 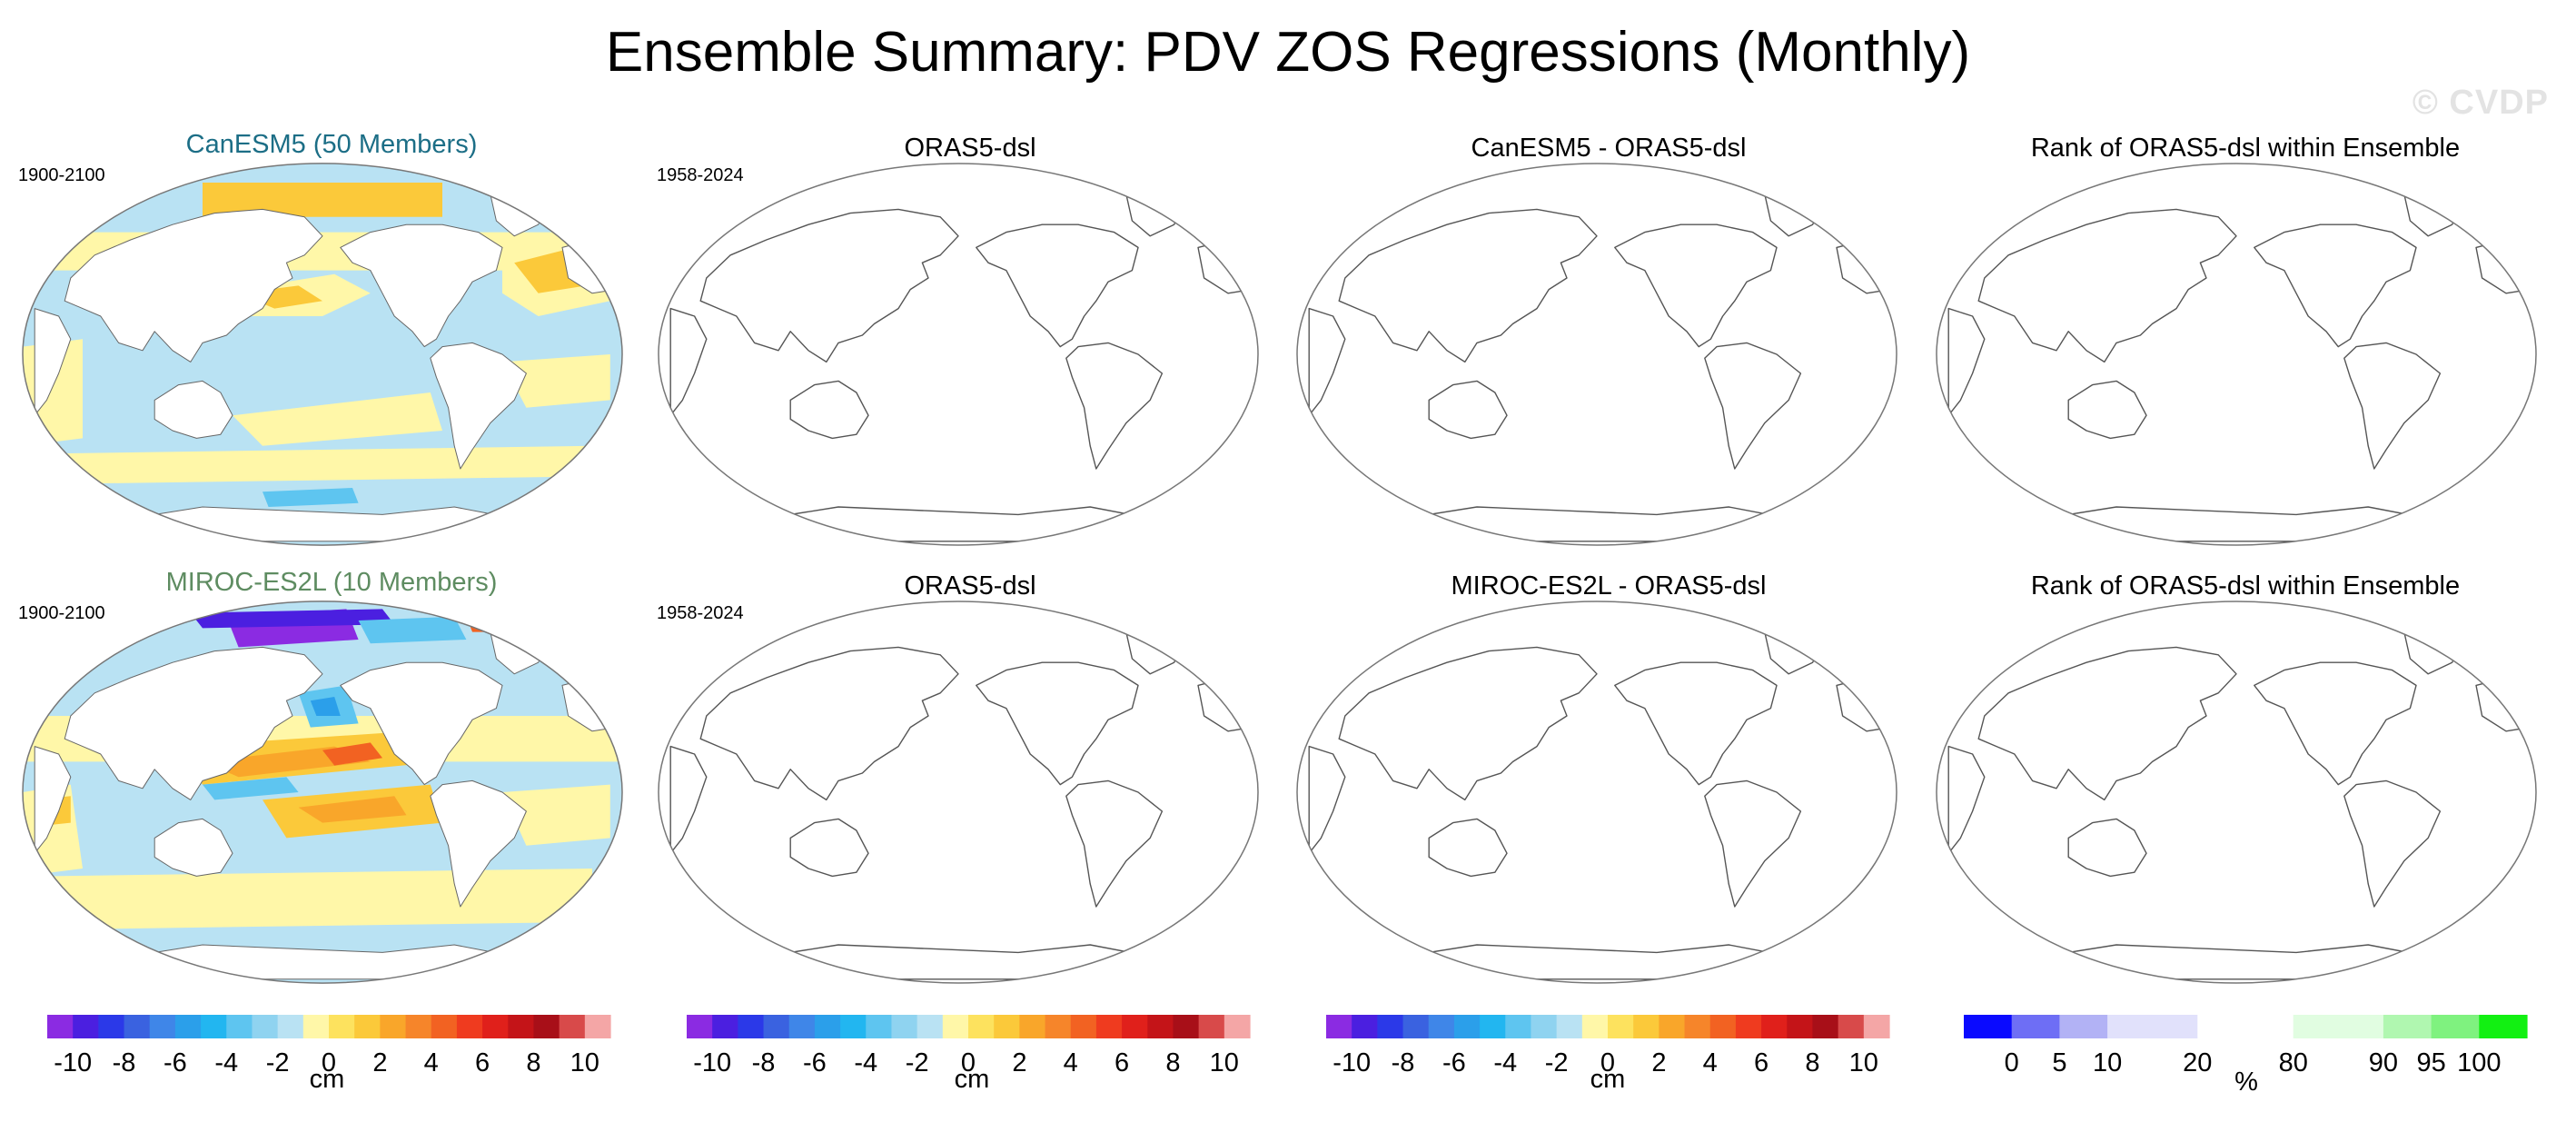 What do you see at coordinates (1710, 1063) in the screenshot?
I see `colorbar-3-tick-label: 4` at bounding box center [1710, 1063].